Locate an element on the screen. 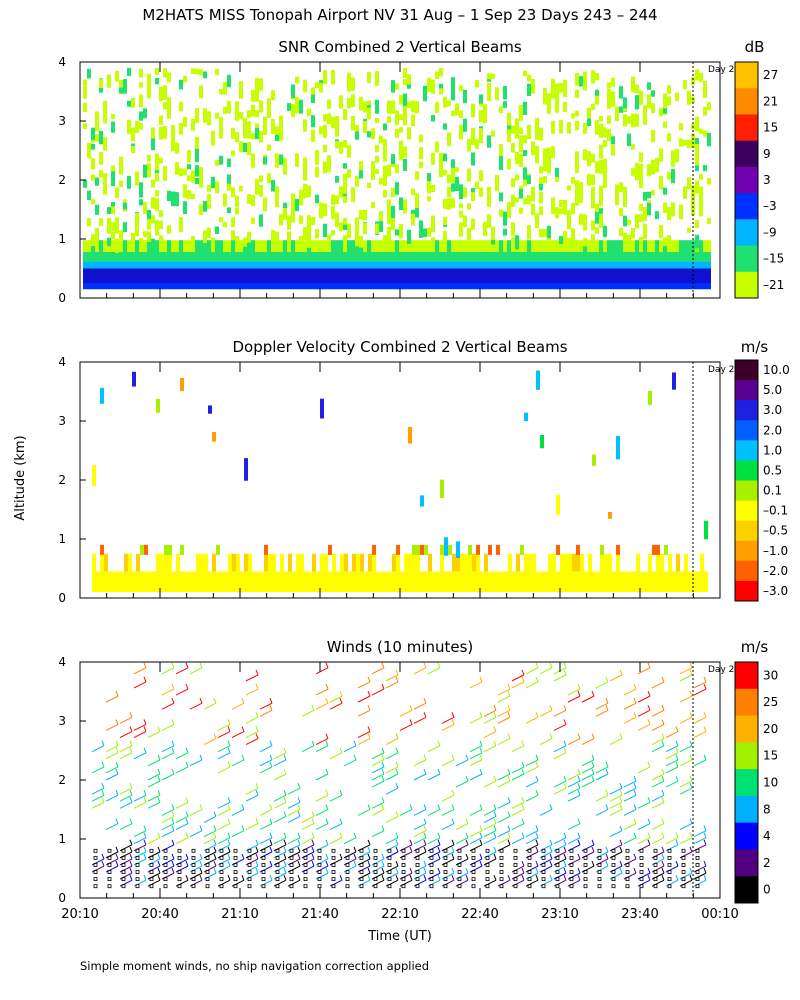 This screenshot has height=1000, width=800. winds-x-tick-label: 23:10 is located at coordinates (559, 914).